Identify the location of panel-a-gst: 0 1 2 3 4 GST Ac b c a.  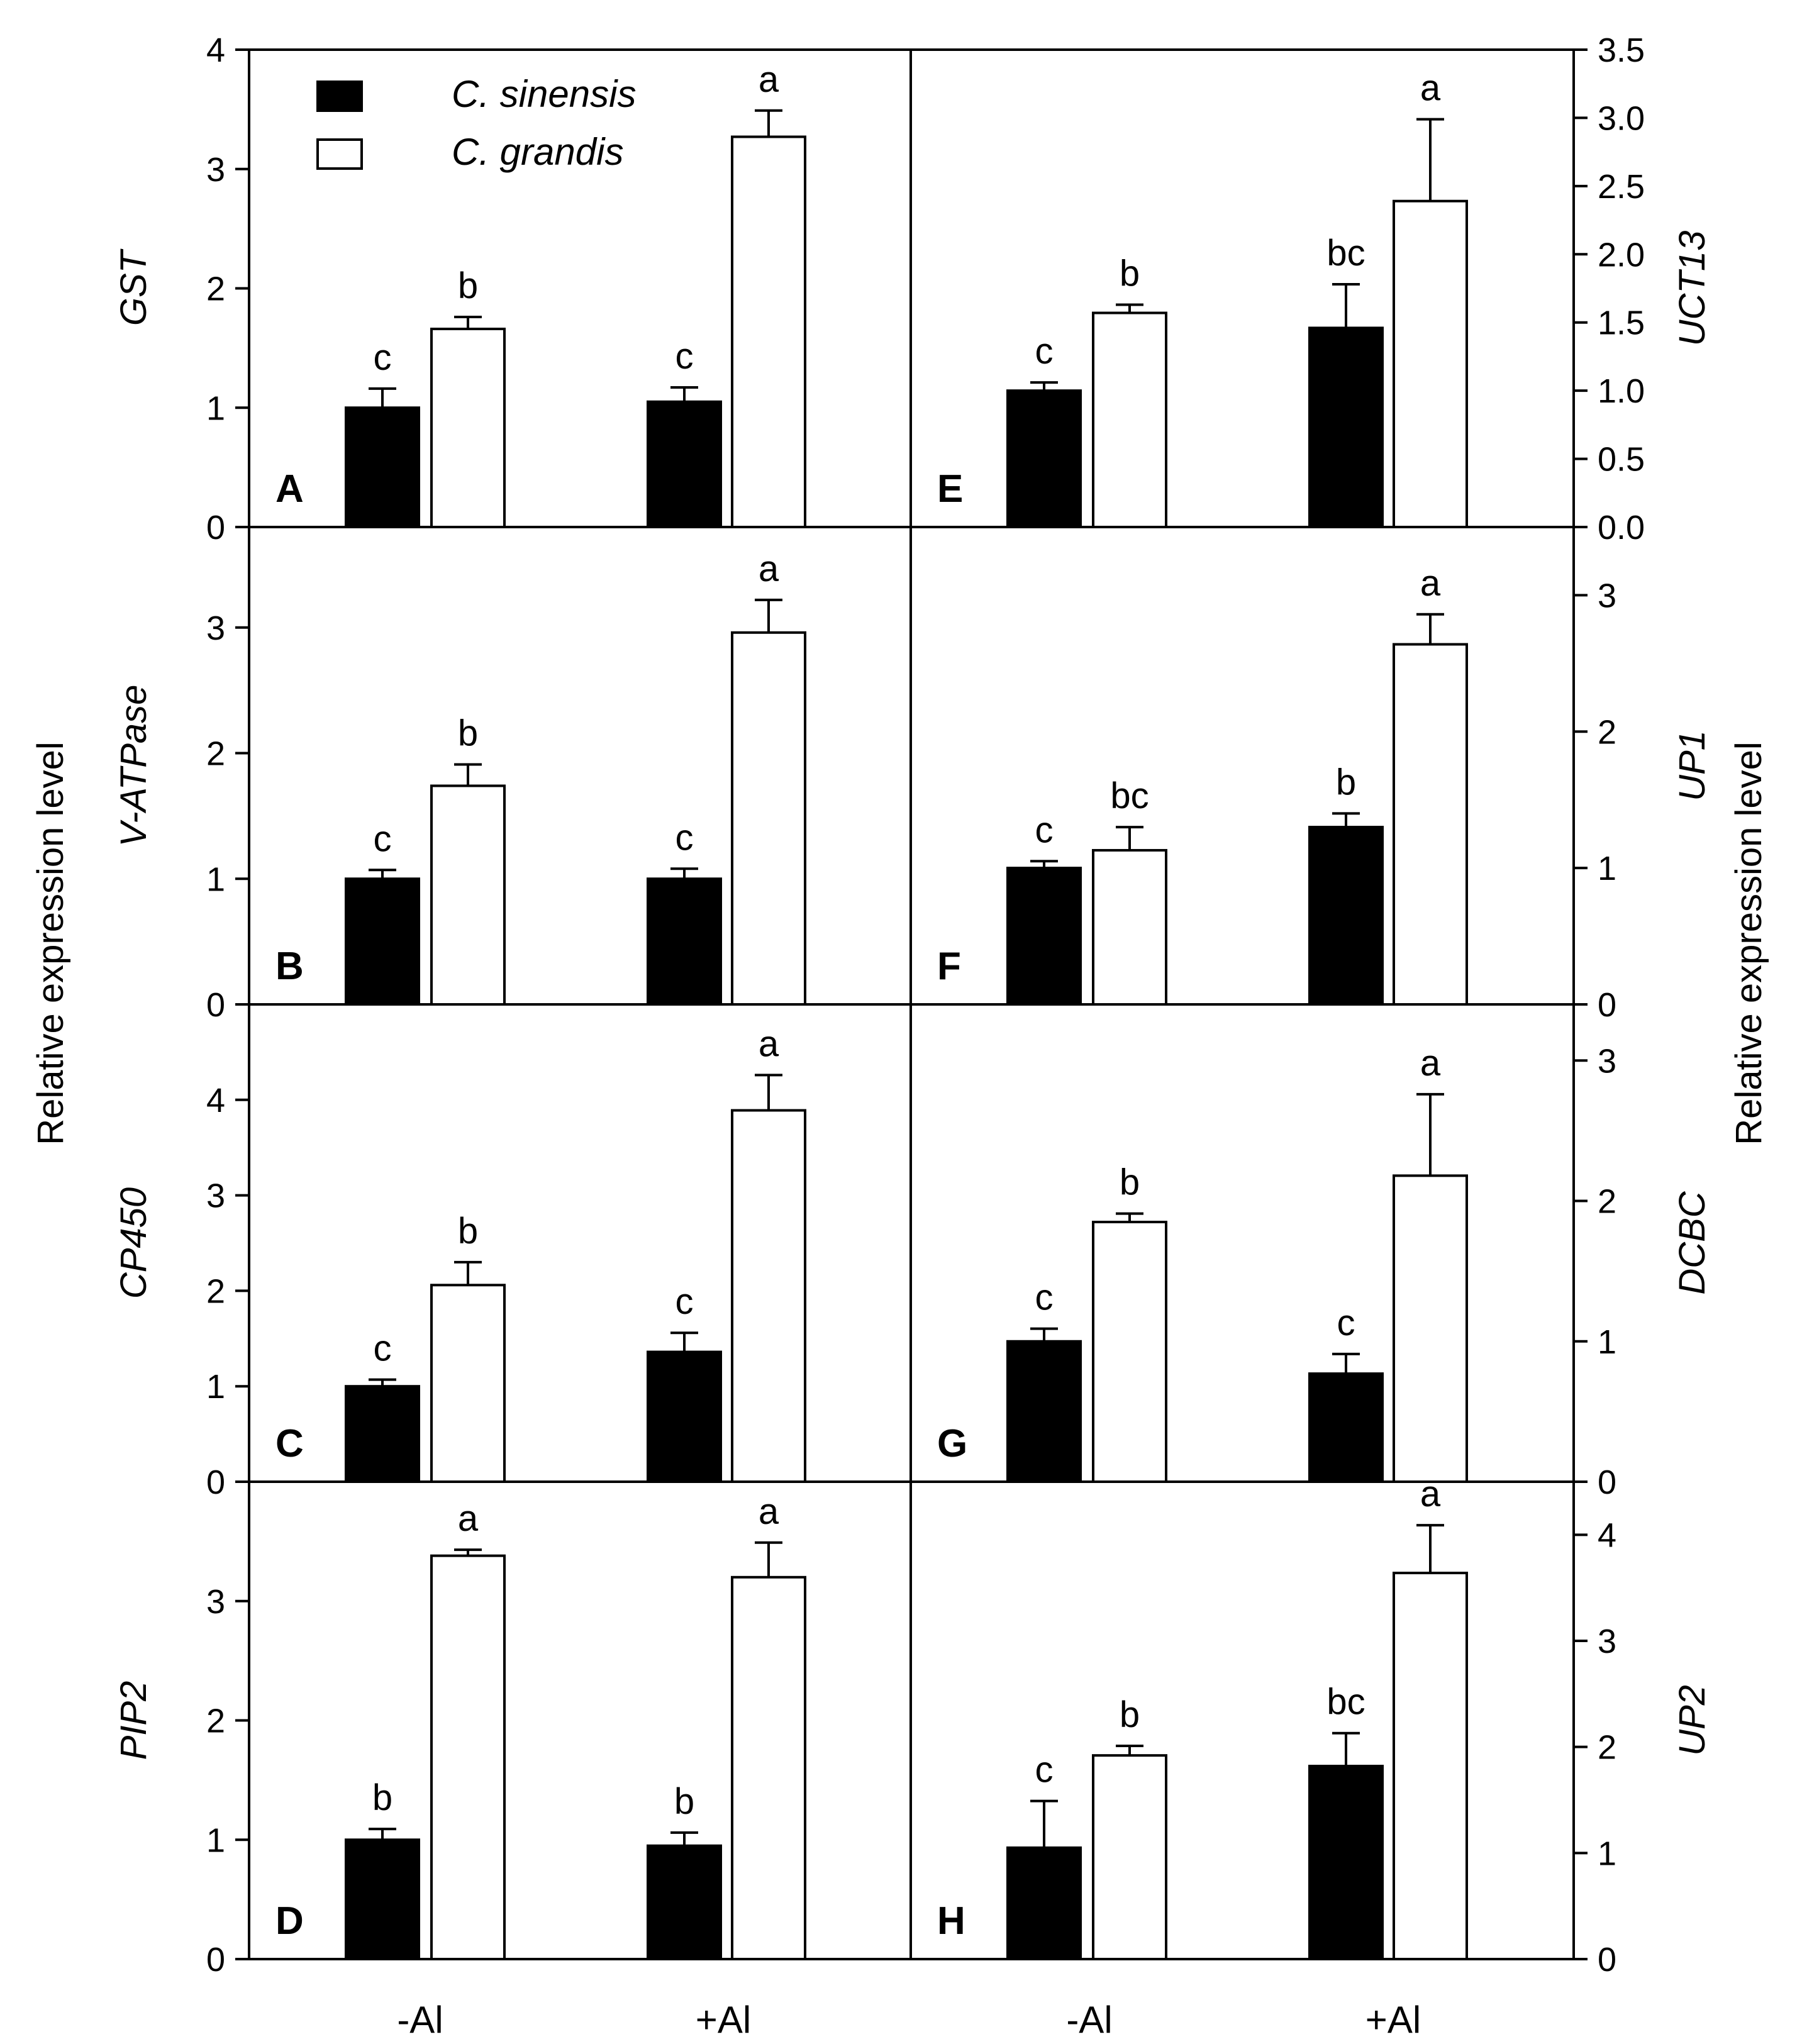
(512, 289).